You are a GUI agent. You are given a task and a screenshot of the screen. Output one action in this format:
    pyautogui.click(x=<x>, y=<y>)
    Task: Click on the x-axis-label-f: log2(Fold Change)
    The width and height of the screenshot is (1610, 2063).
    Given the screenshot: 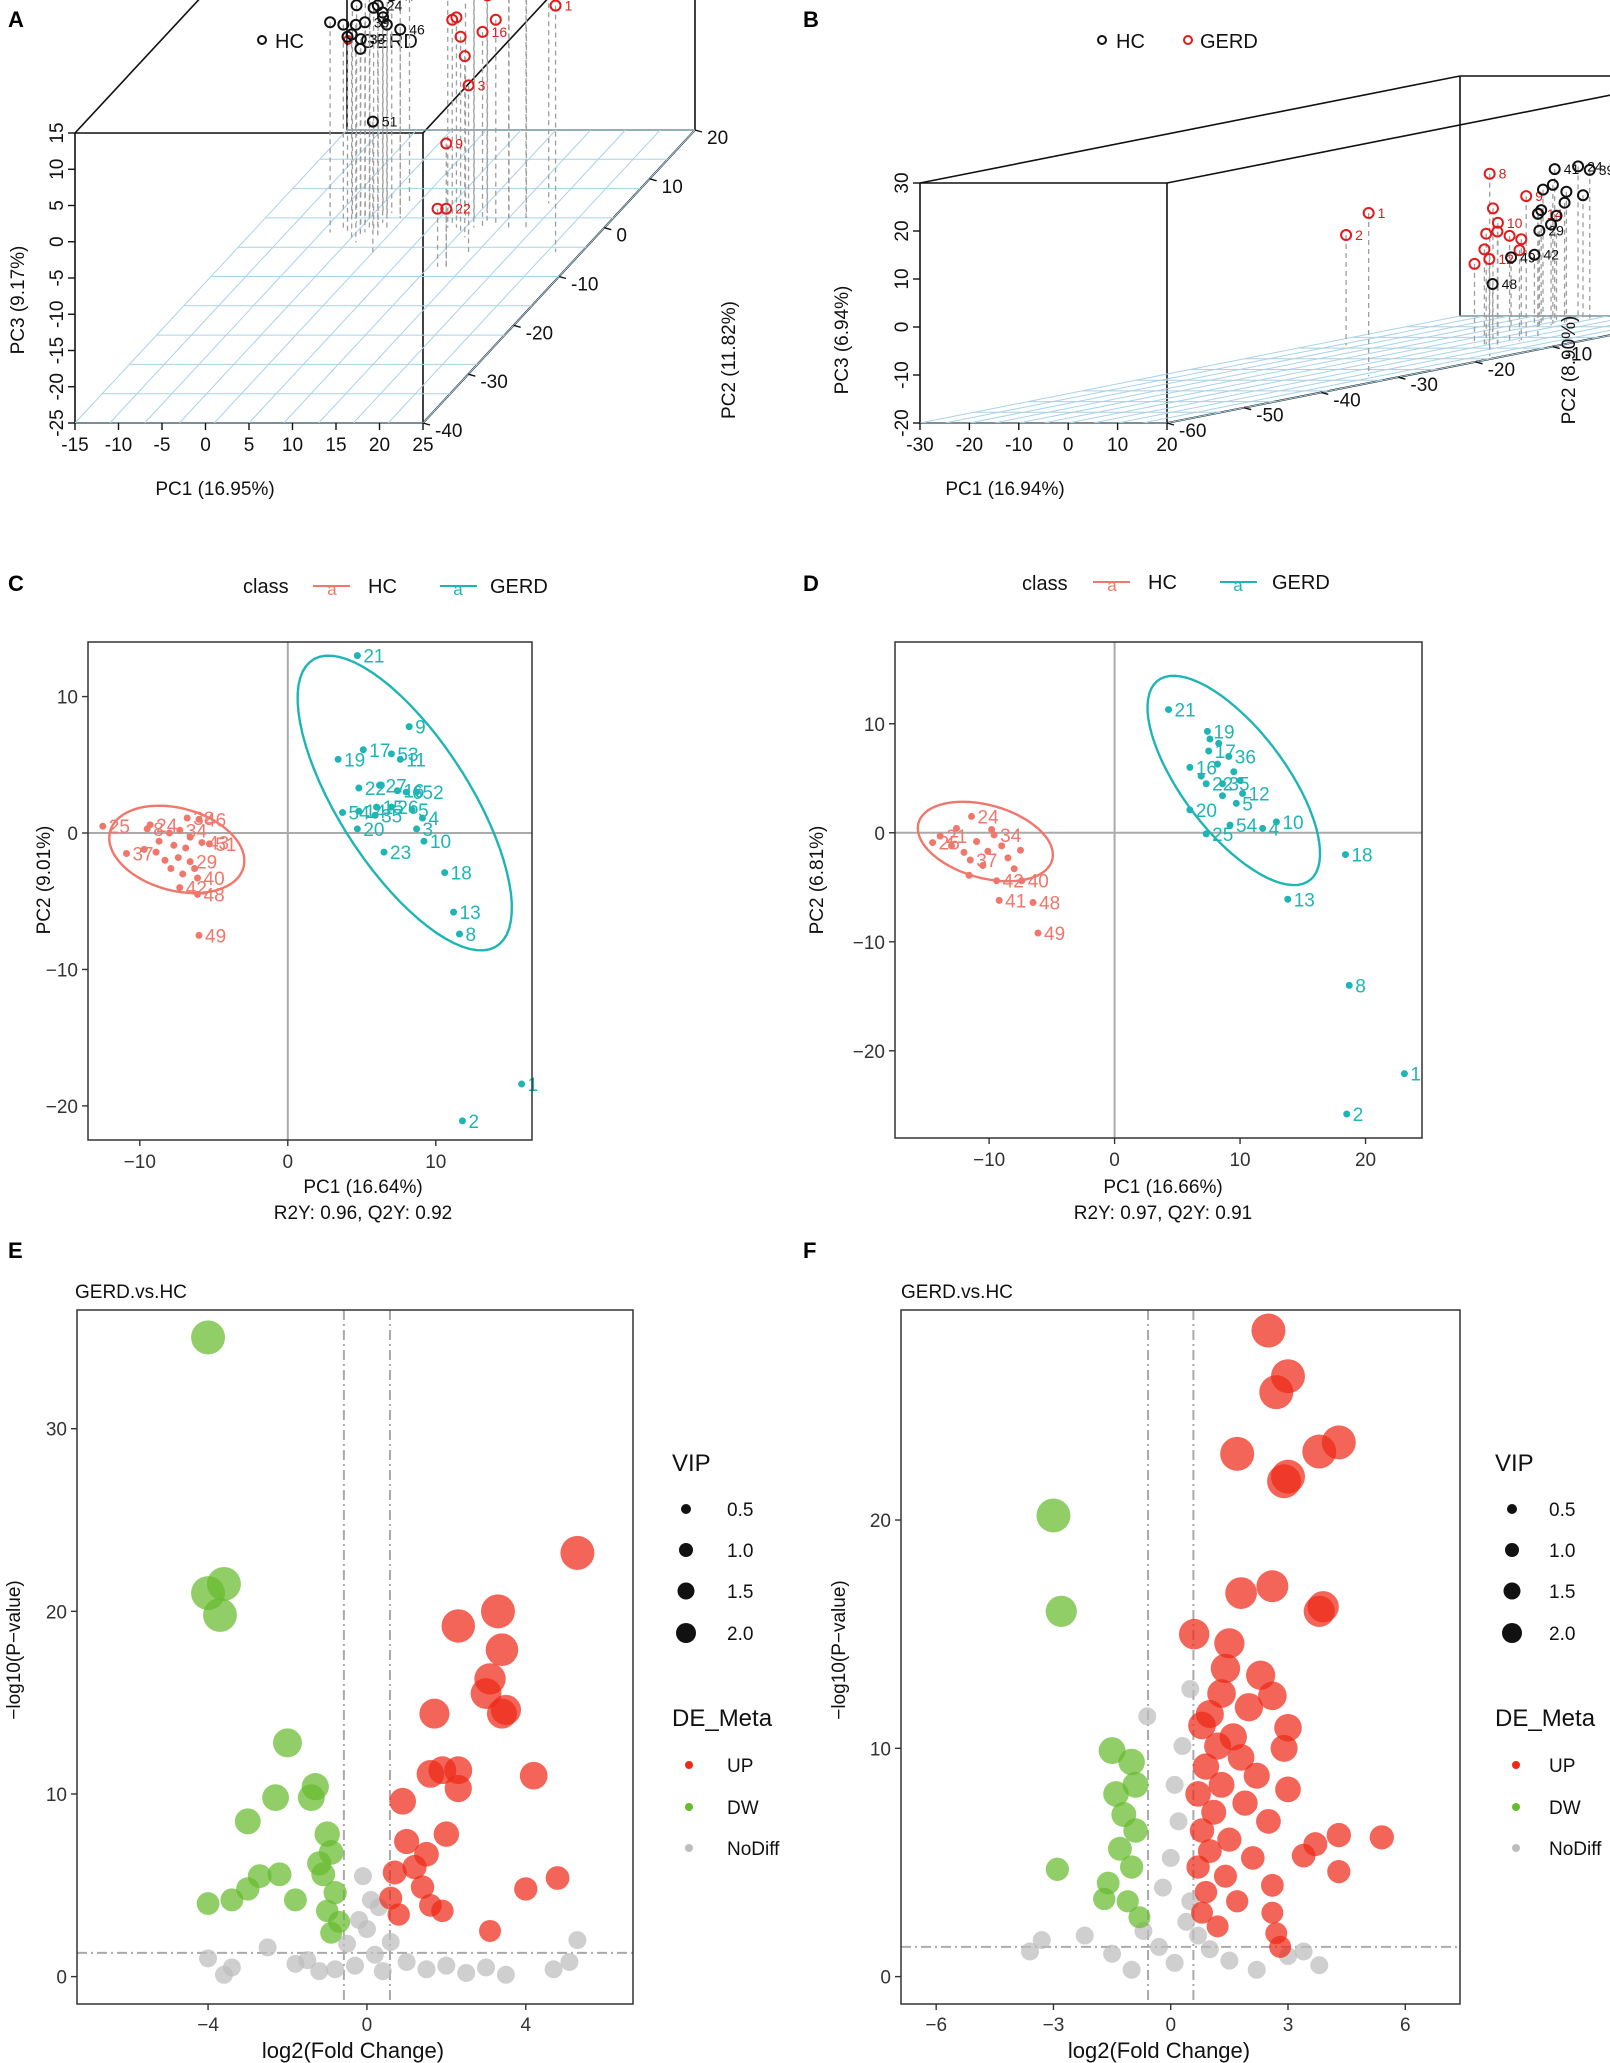 What is the action you would take?
    pyautogui.click(x=1159, y=2050)
    